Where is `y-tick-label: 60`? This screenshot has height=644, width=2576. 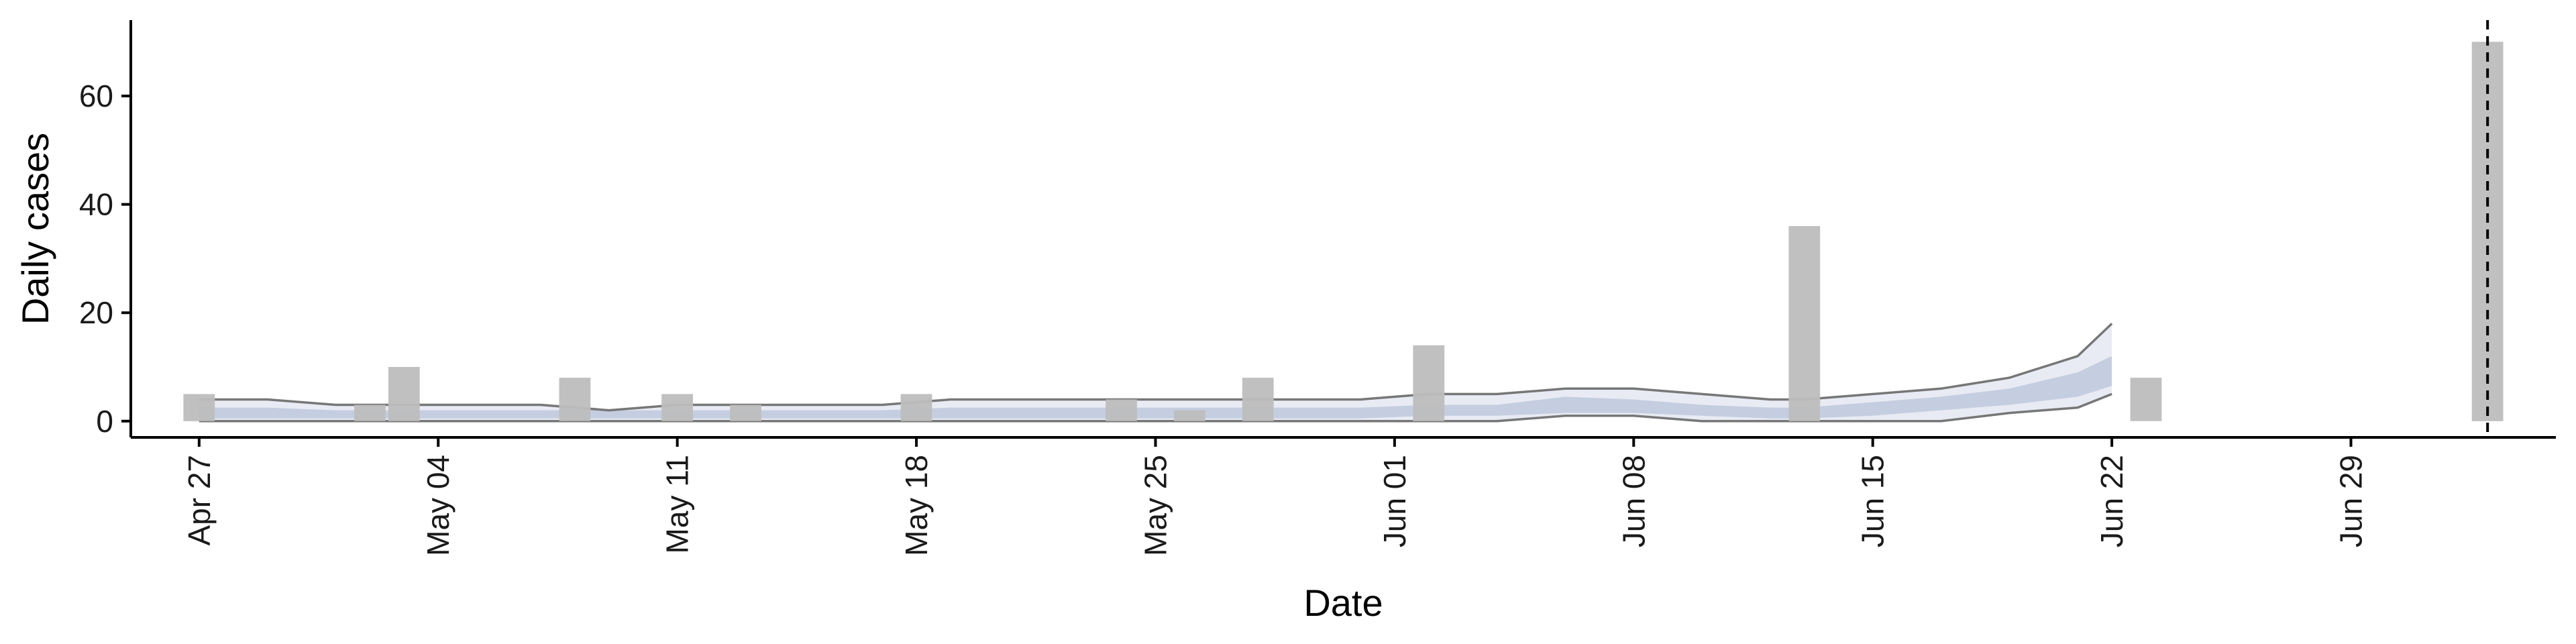
y-tick-label: 60 is located at coordinates (96, 95).